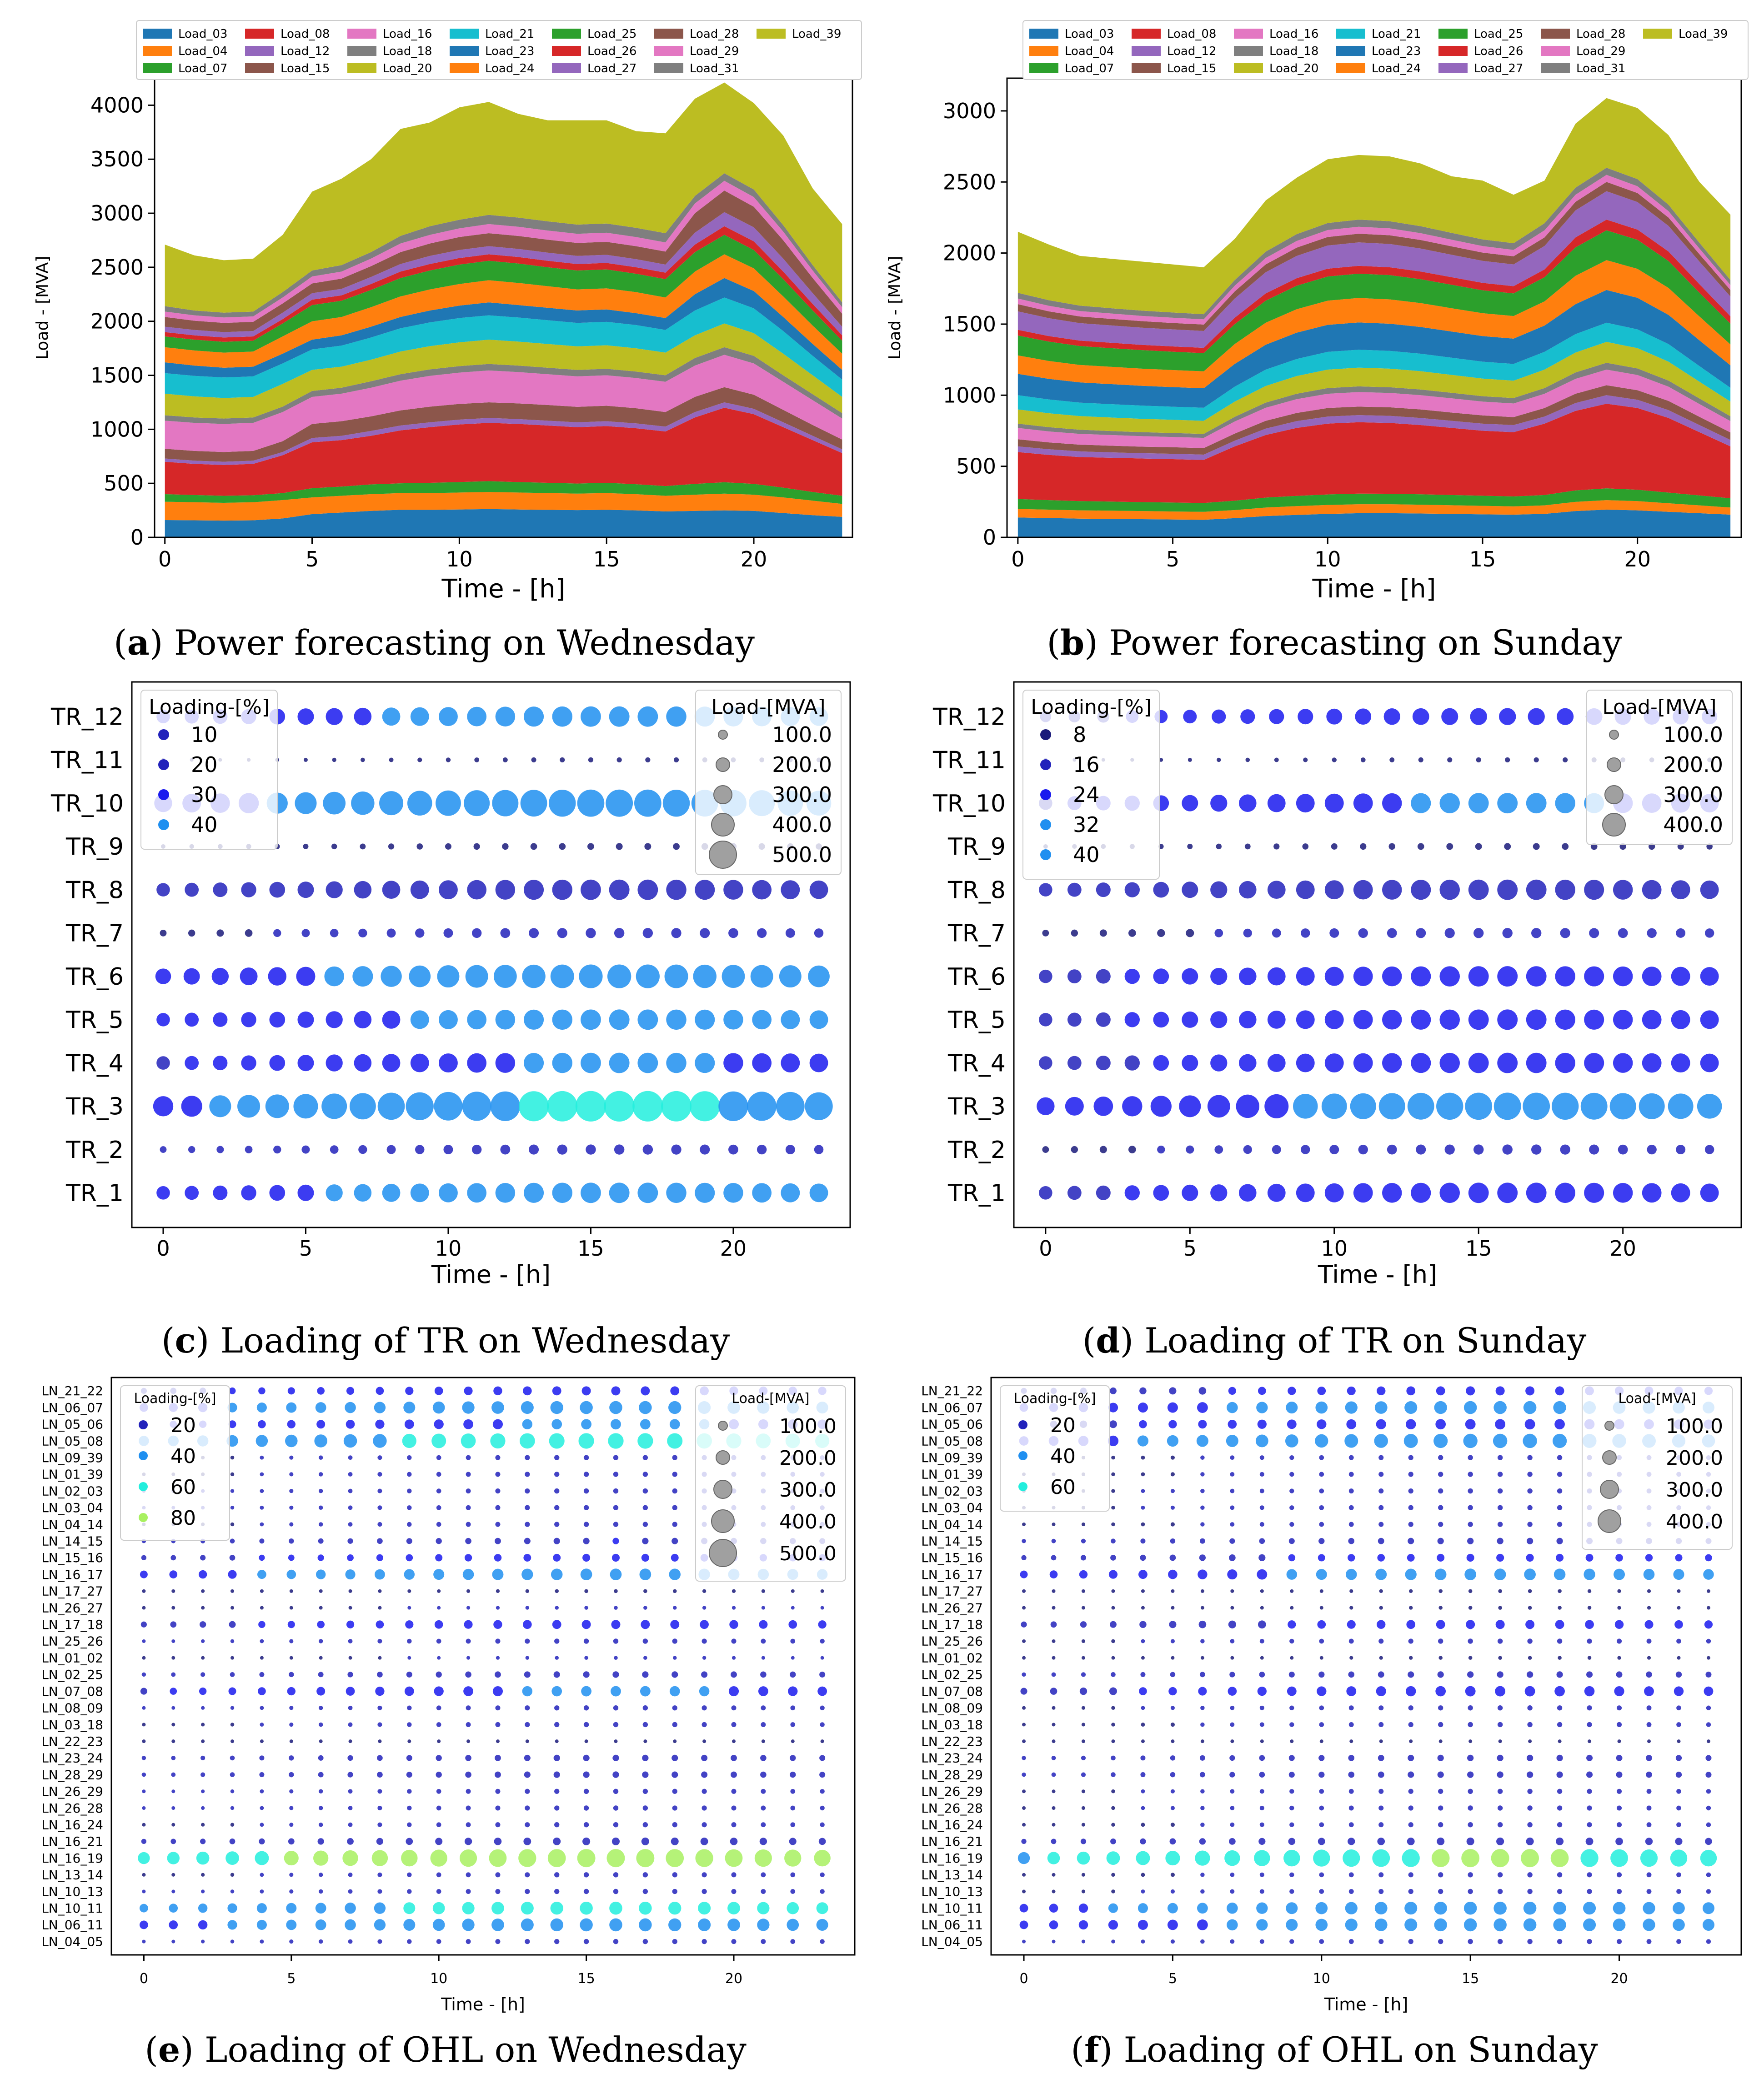 The image size is (1764, 2084). I want to click on legend-label: Load_29, so click(714, 51).